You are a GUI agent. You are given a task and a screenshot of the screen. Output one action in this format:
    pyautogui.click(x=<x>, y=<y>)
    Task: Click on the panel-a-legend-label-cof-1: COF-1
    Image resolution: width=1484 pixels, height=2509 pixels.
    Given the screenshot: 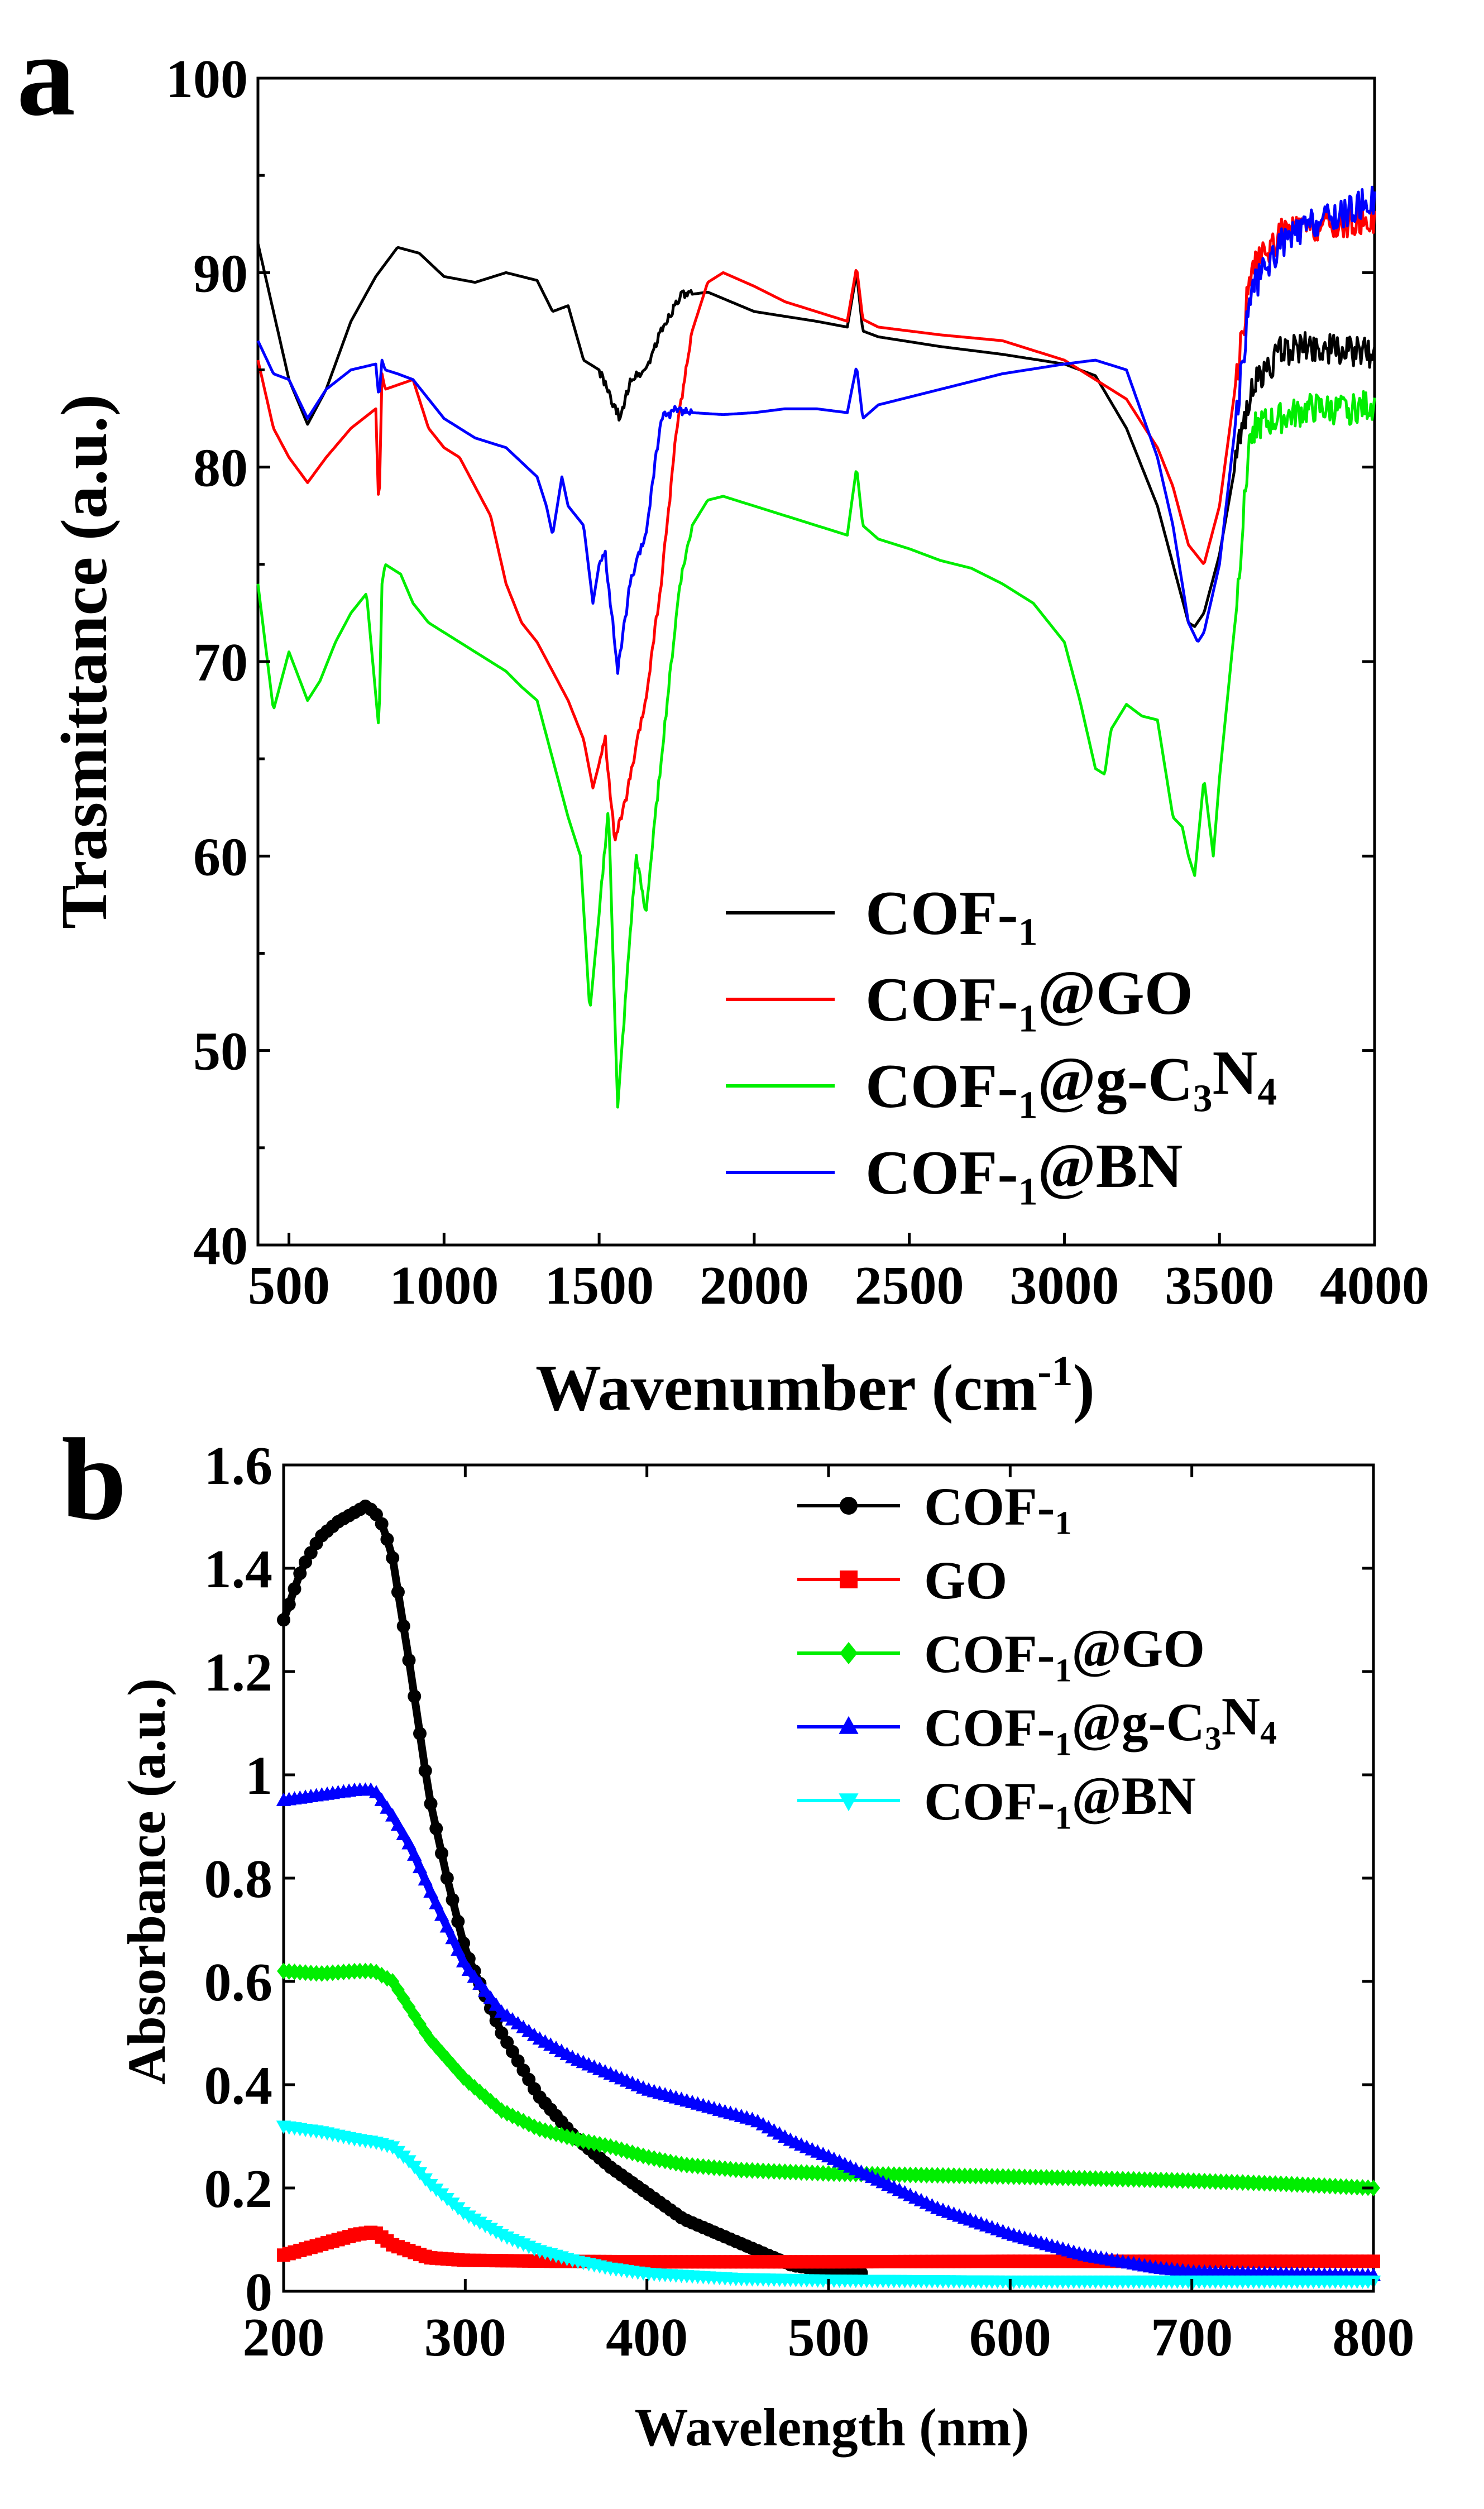 What is the action you would take?
    pyautogui.click(x=951, y=916)
    